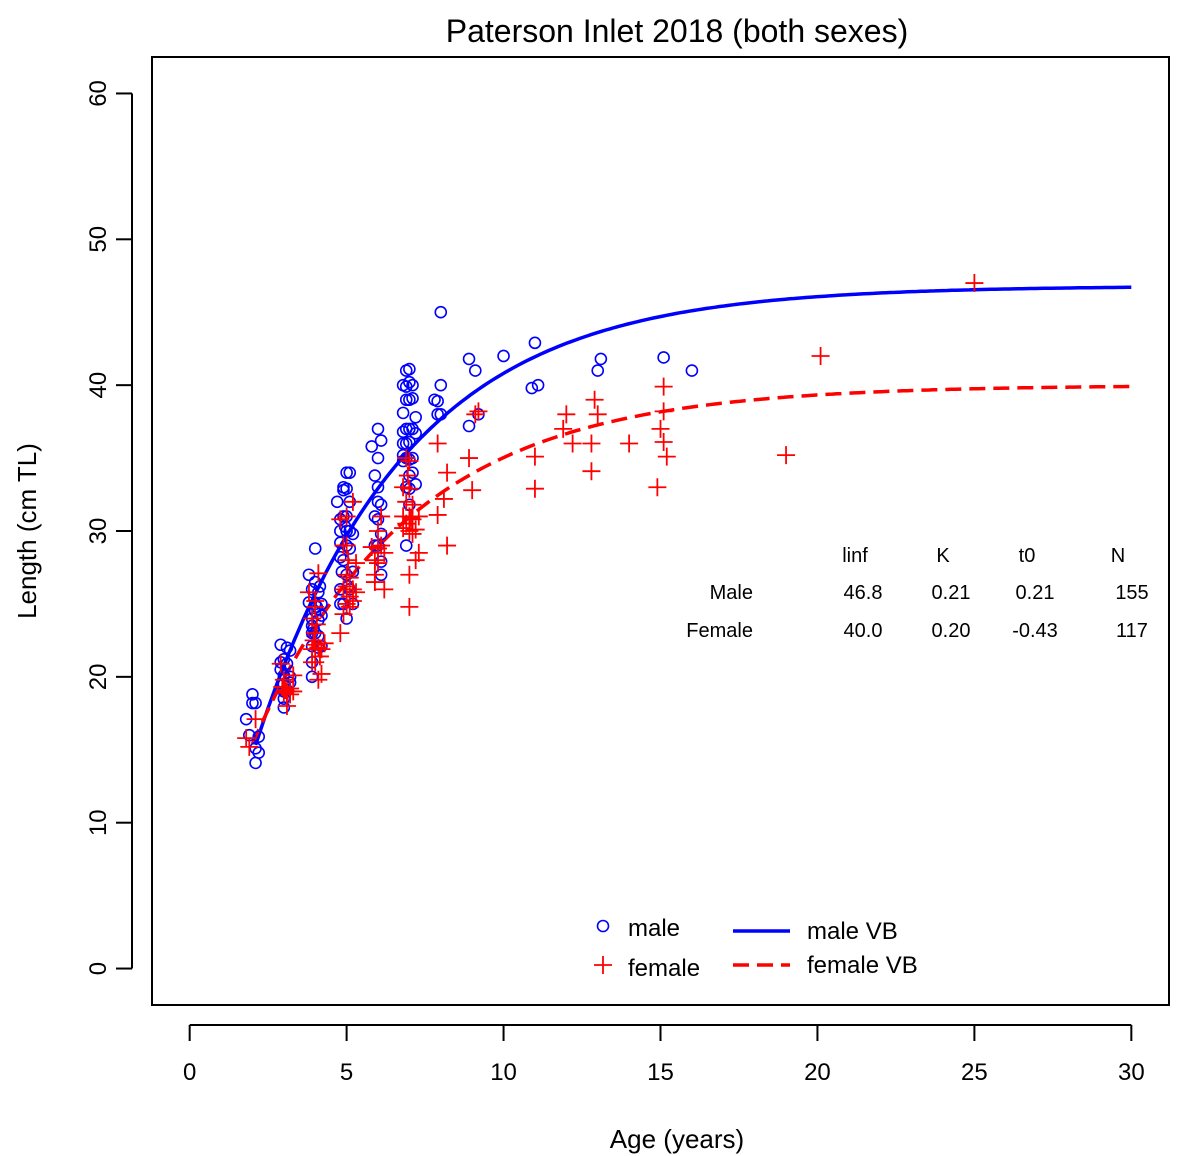 Image resolution: width=1195 pixels, height=1156 pixels. I want to click on y-axis-label: Length (cm TL), so click(27, 531).